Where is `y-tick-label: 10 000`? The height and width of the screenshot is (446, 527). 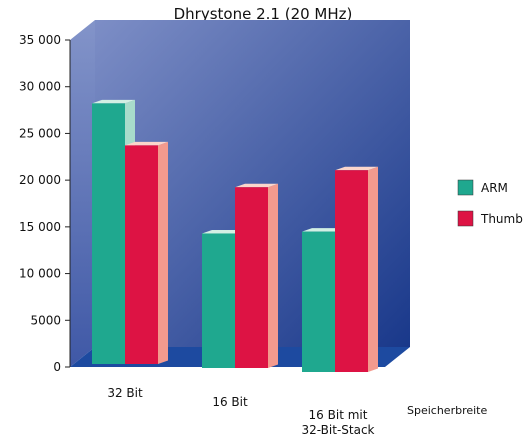
y-tick-label: 10 000 is located at coordinates (40, 274).